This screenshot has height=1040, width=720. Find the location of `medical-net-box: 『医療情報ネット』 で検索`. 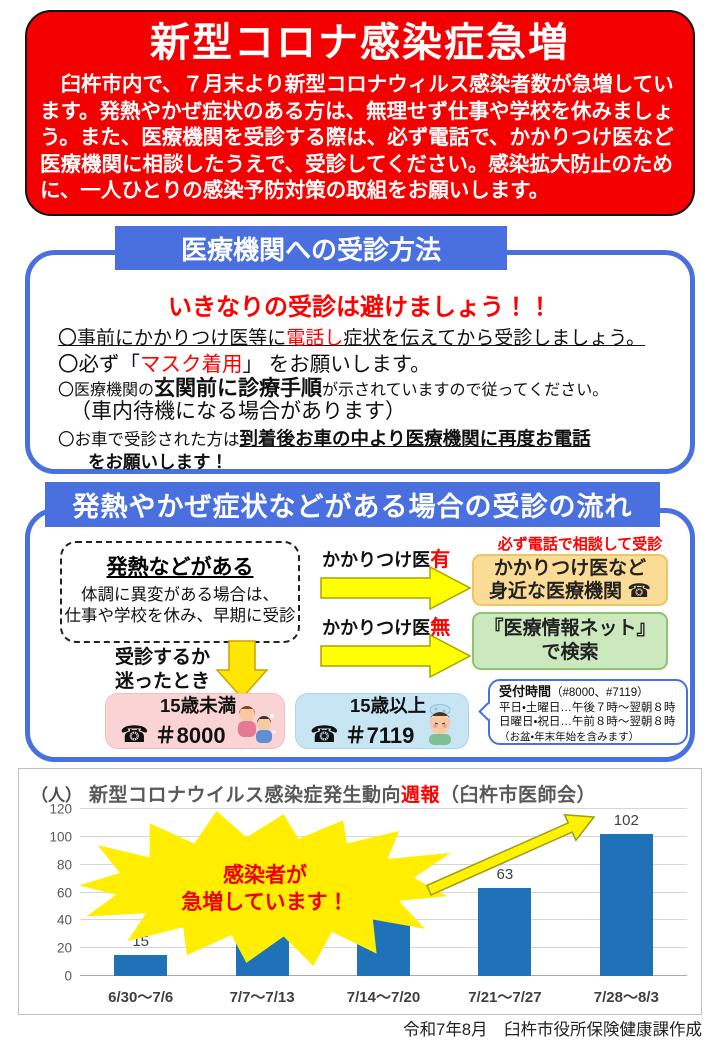

medical-net-box: 『医療情報ネット』 で検索 is located at coordinates (570, 641).